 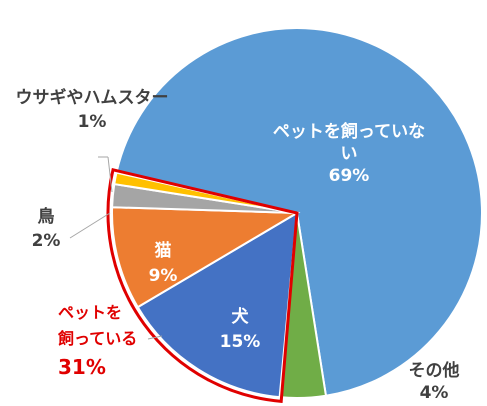 What do you see at coordinates (90, 225) in the screenshot?
I see `leader-line-bird` at bounding box center [90, 225].